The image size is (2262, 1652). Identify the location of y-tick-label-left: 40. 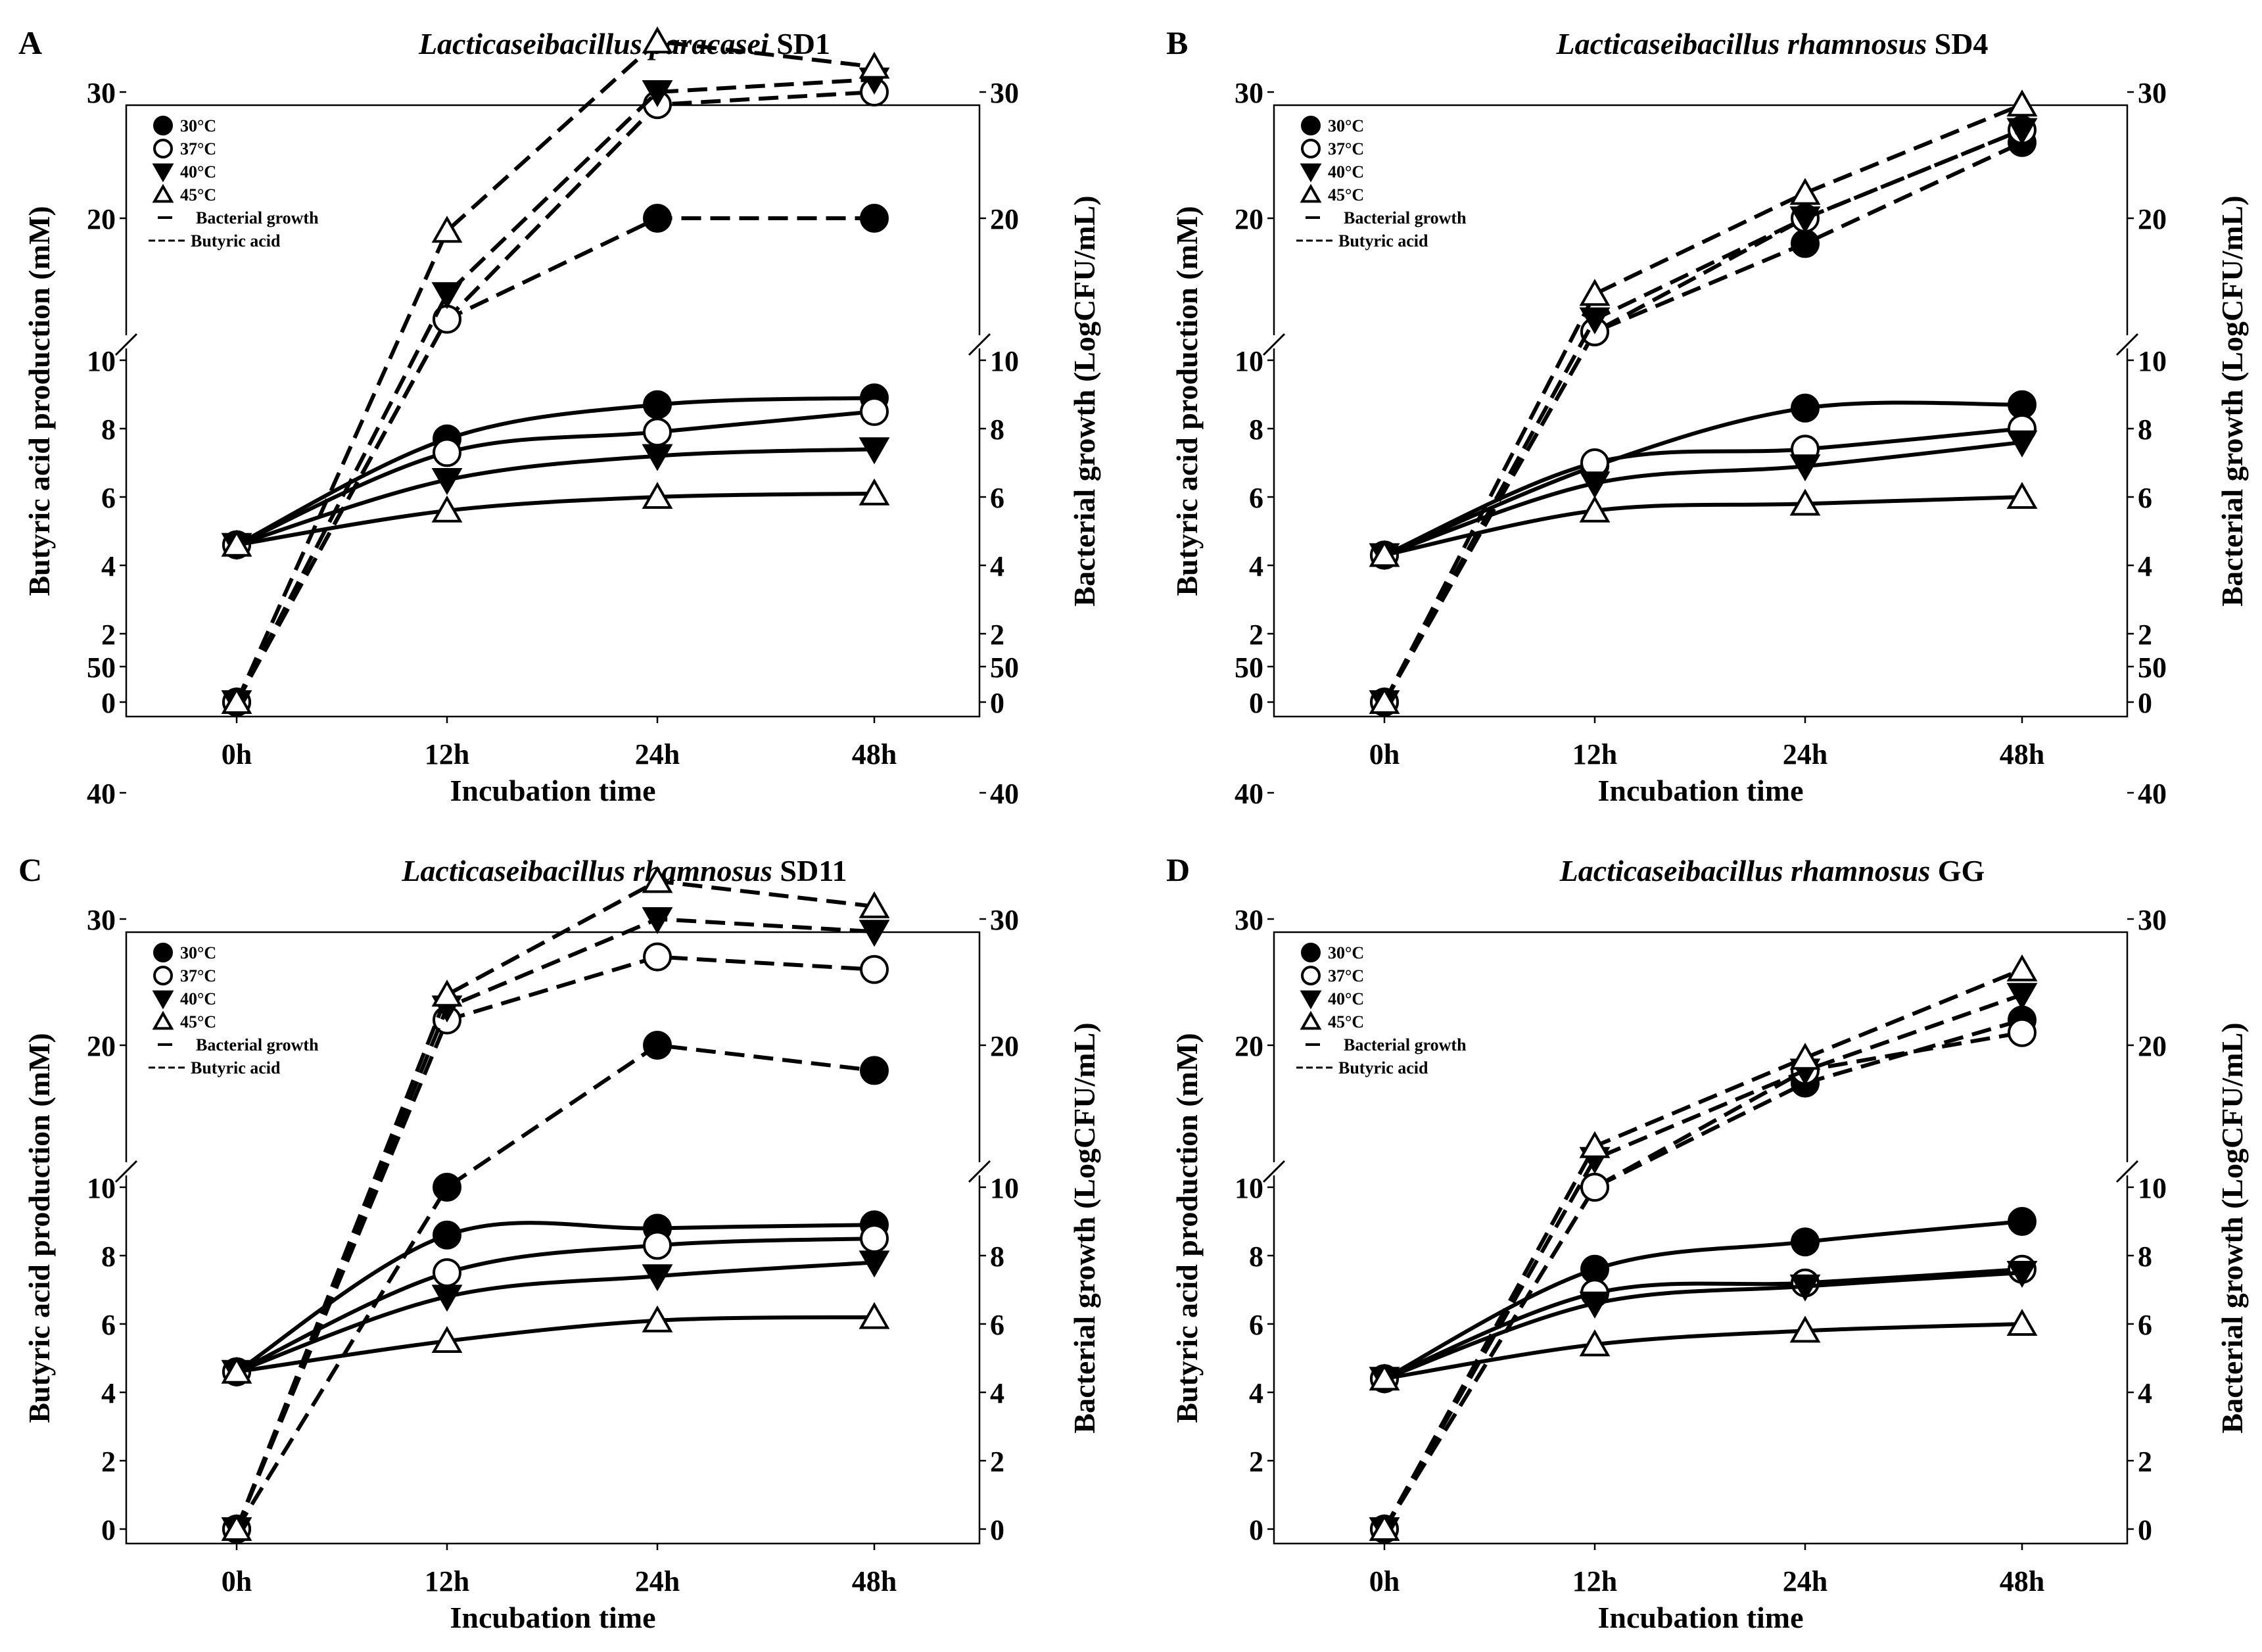
(1249, 794).